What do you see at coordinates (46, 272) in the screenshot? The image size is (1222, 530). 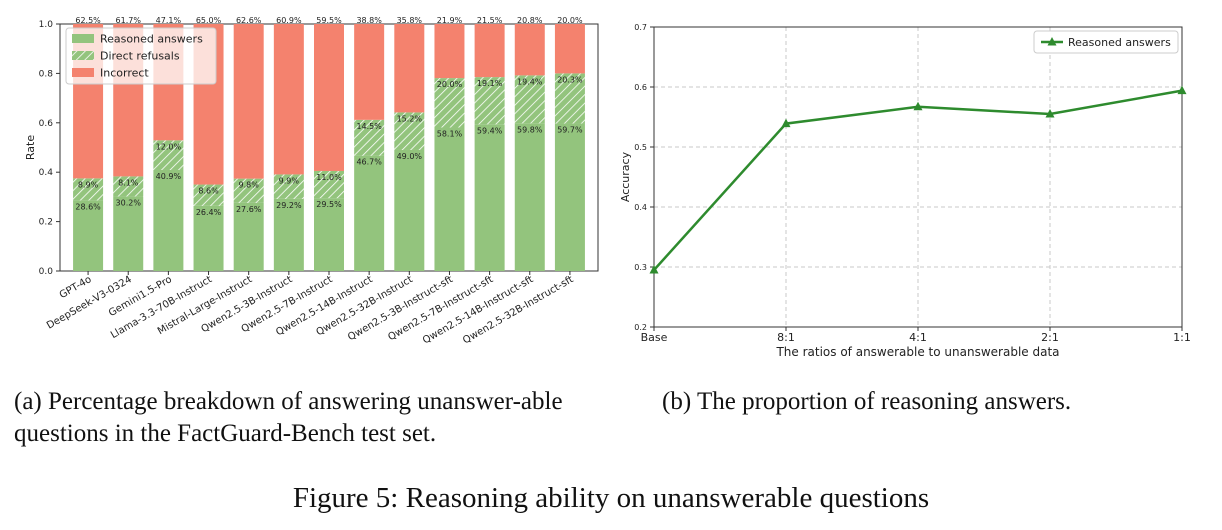 I see `y-tick-label: 0.0` at bounding box center [46, 272].